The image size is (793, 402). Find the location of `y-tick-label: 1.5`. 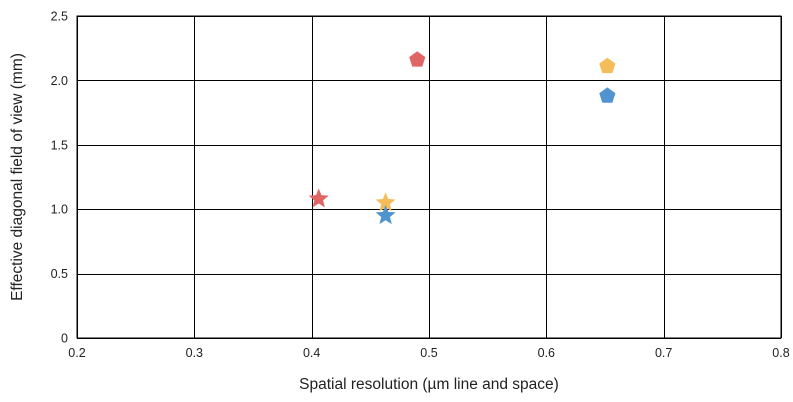

y-tick-label: 1.5 is located at coordinates (59, 145).